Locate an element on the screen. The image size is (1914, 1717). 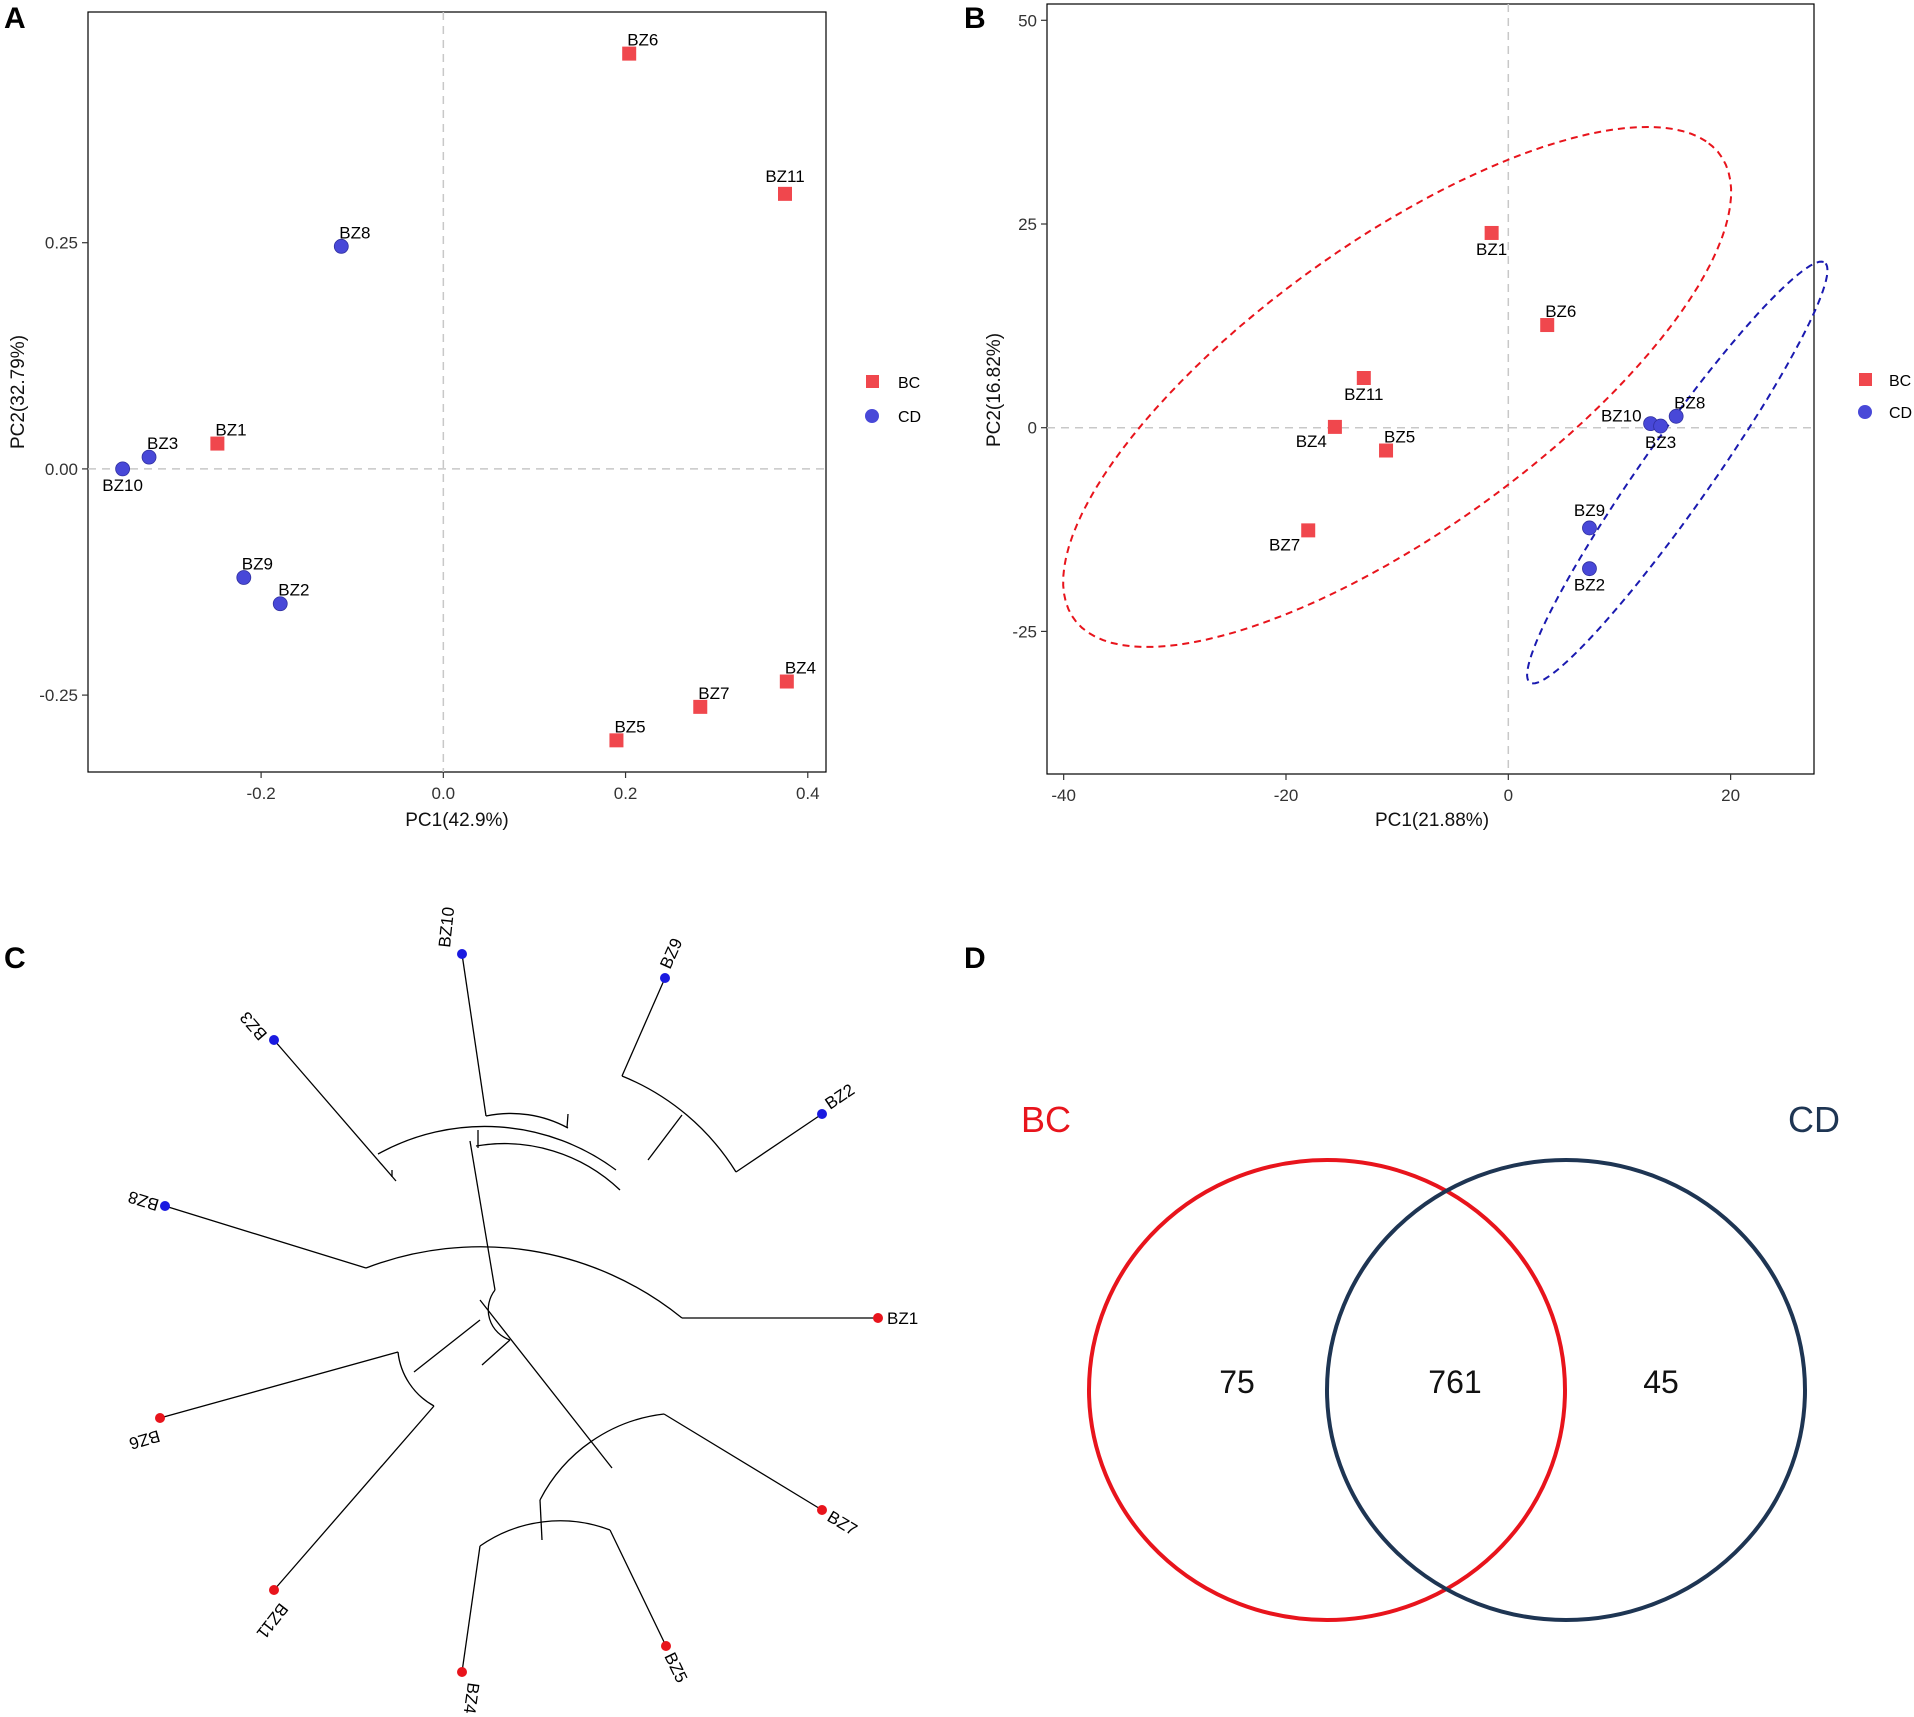
leaf-dot-bz3 is located at coordinates (274, 1040).